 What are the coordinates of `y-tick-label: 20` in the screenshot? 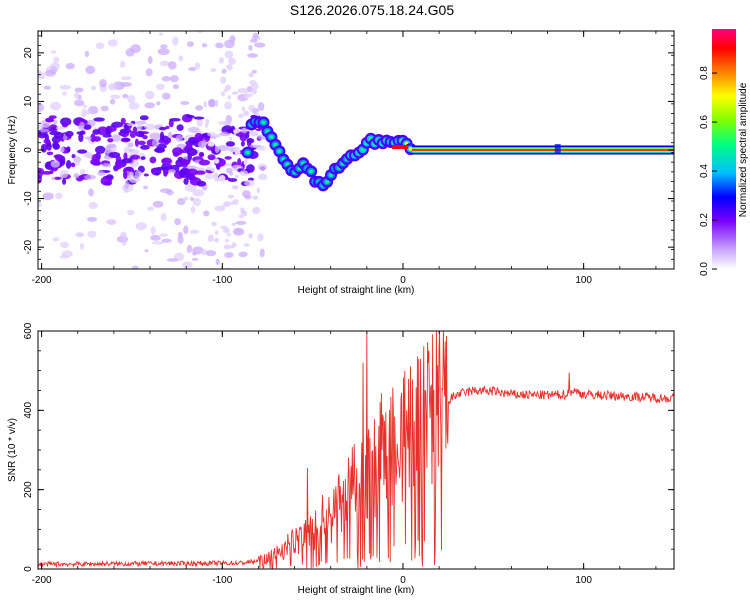 It's located at (28, 53).